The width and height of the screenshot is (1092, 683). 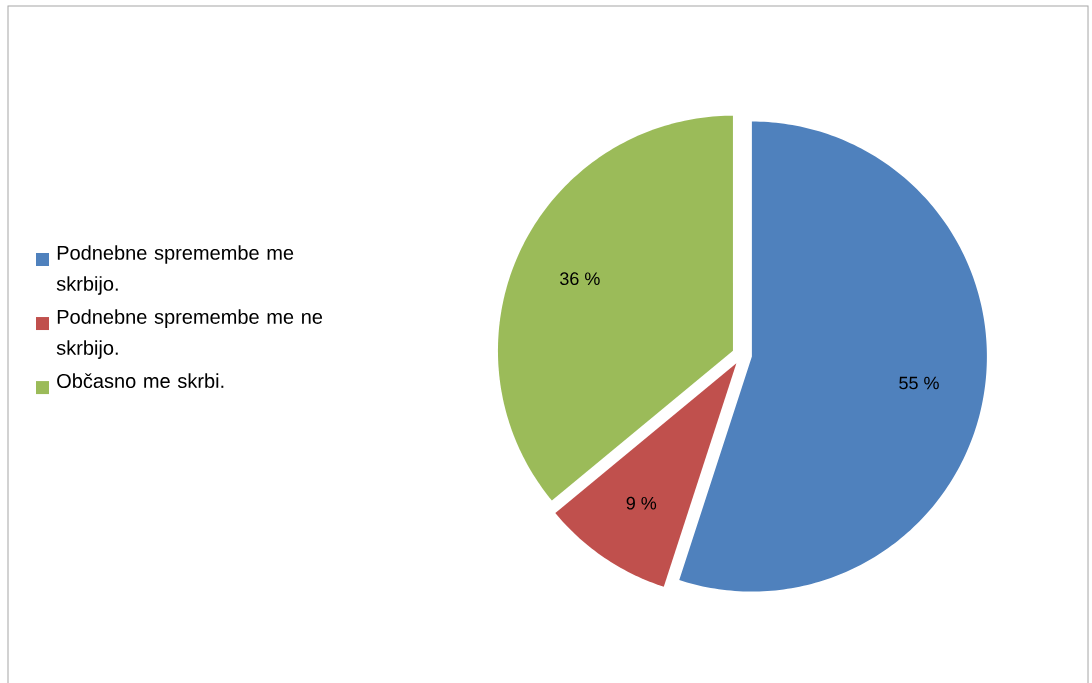 I want to click on data-label: 55 %, so click(x=919, y=383).